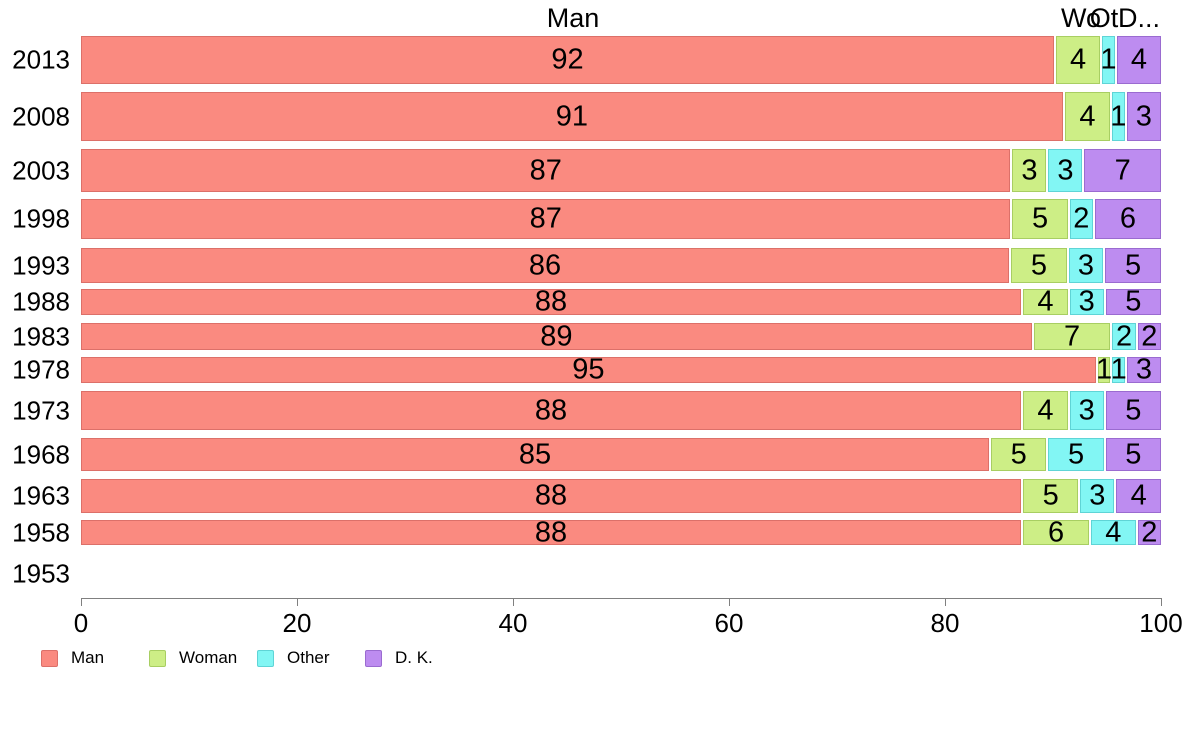  I want to click on legend-item-woman: Woman, so click(203, 658).